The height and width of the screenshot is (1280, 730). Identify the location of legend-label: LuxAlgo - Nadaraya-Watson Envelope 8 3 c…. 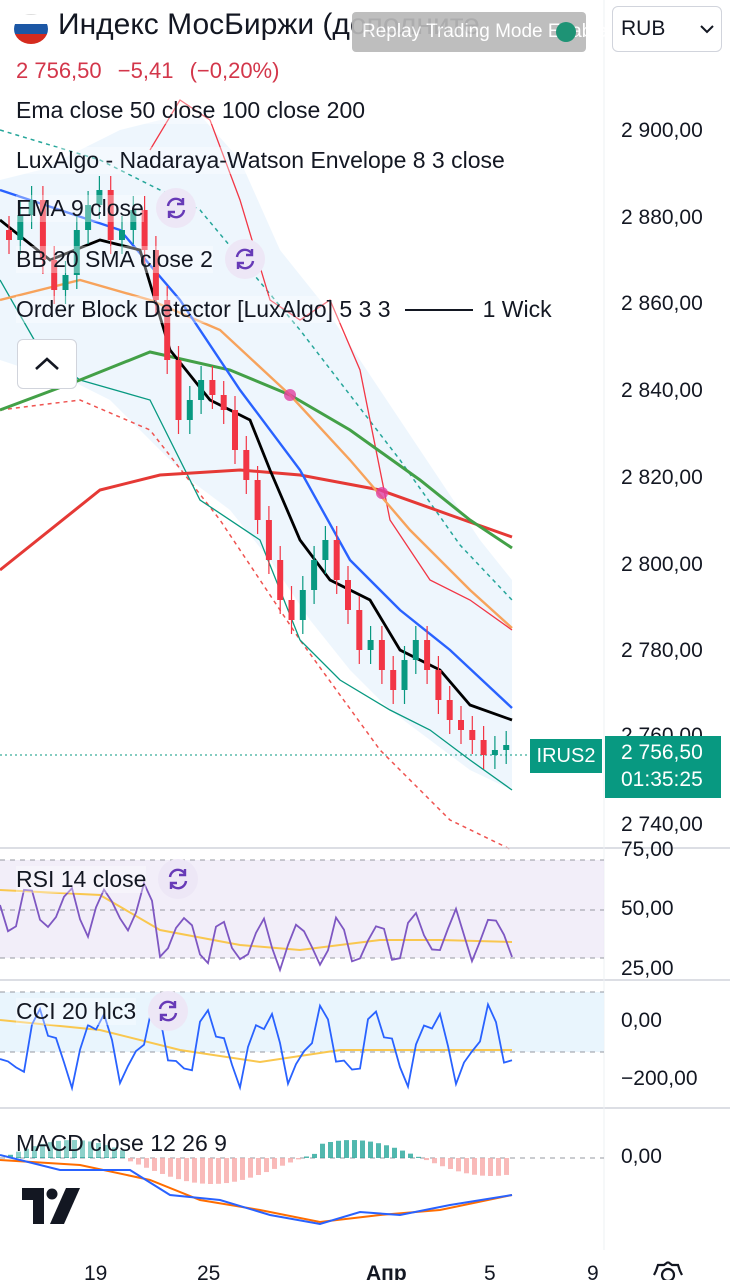
(260, 160).